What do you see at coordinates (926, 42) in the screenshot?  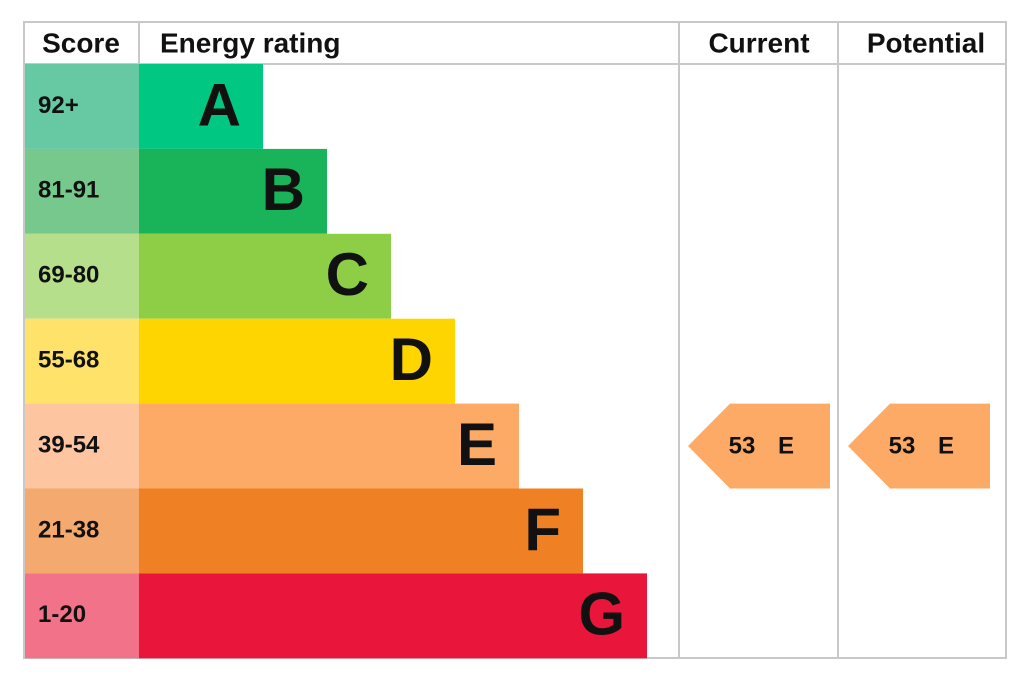 I see `header-potential: Potential` at bounding box center [926, 42].